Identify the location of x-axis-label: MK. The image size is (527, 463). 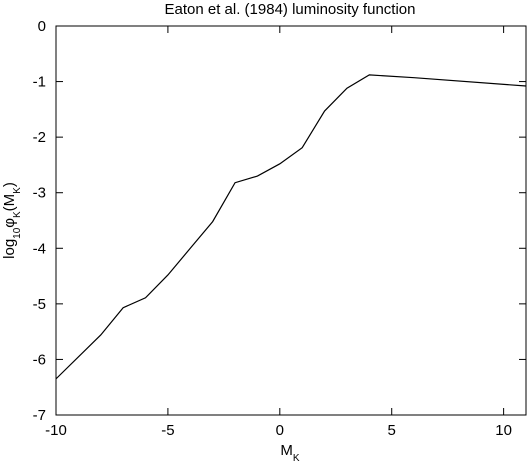
(290, 452).